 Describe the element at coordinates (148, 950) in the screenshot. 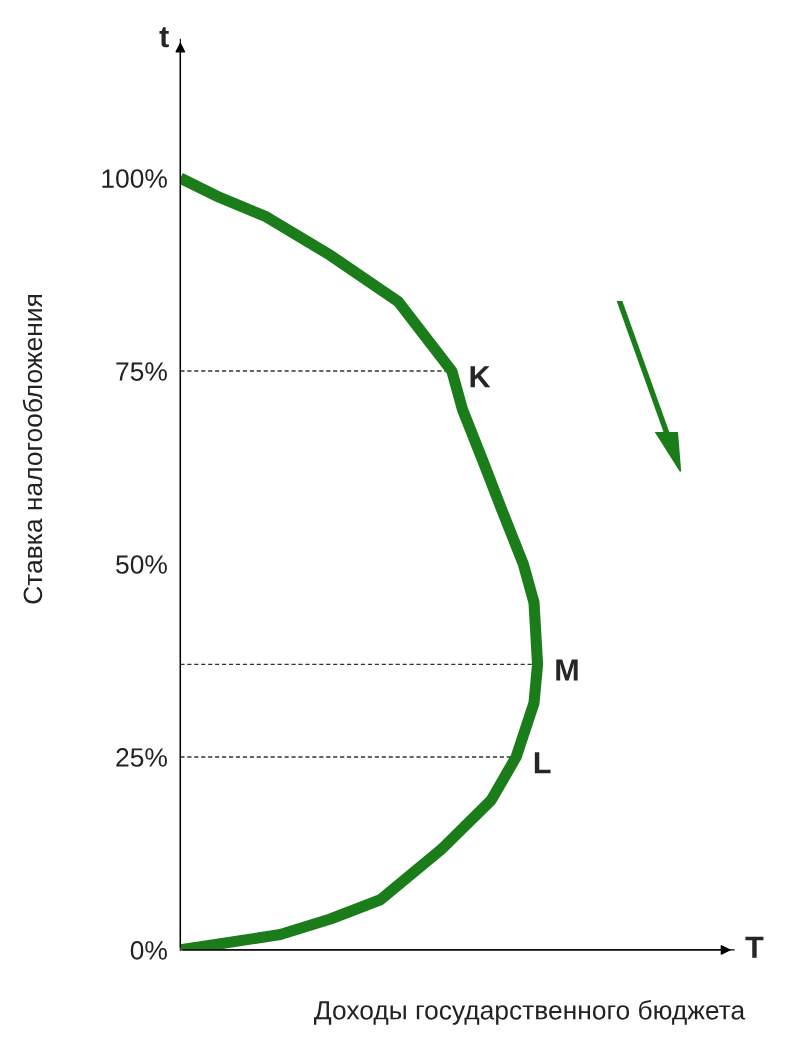

I see `y-tick-label: 0%` at that location.